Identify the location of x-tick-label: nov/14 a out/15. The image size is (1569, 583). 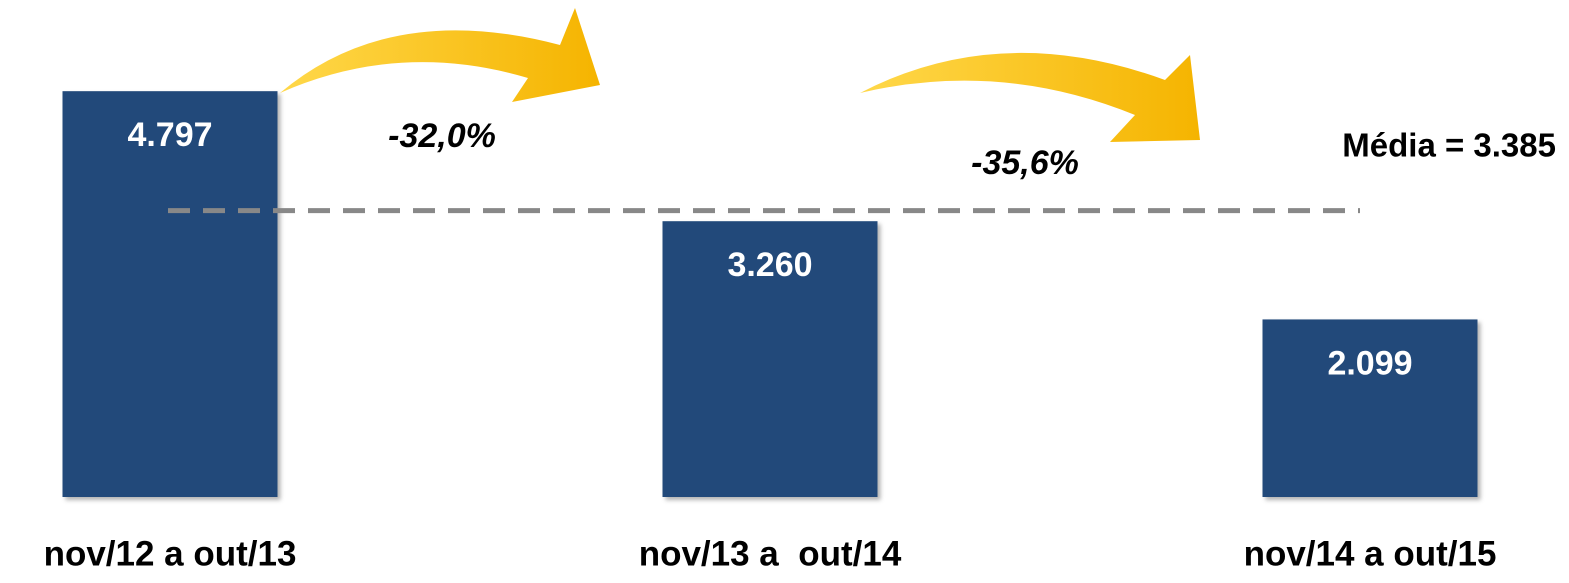
(1370, 553).